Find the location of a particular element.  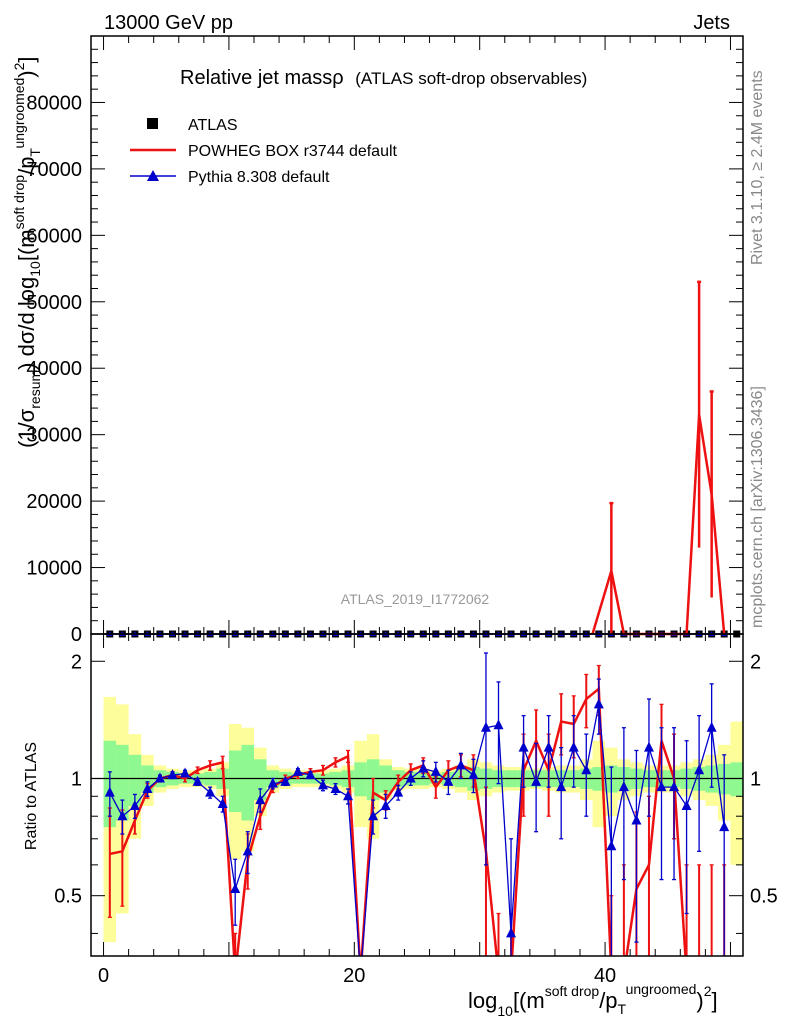

xtick-label: 0 is located at coordinates (103, 976).